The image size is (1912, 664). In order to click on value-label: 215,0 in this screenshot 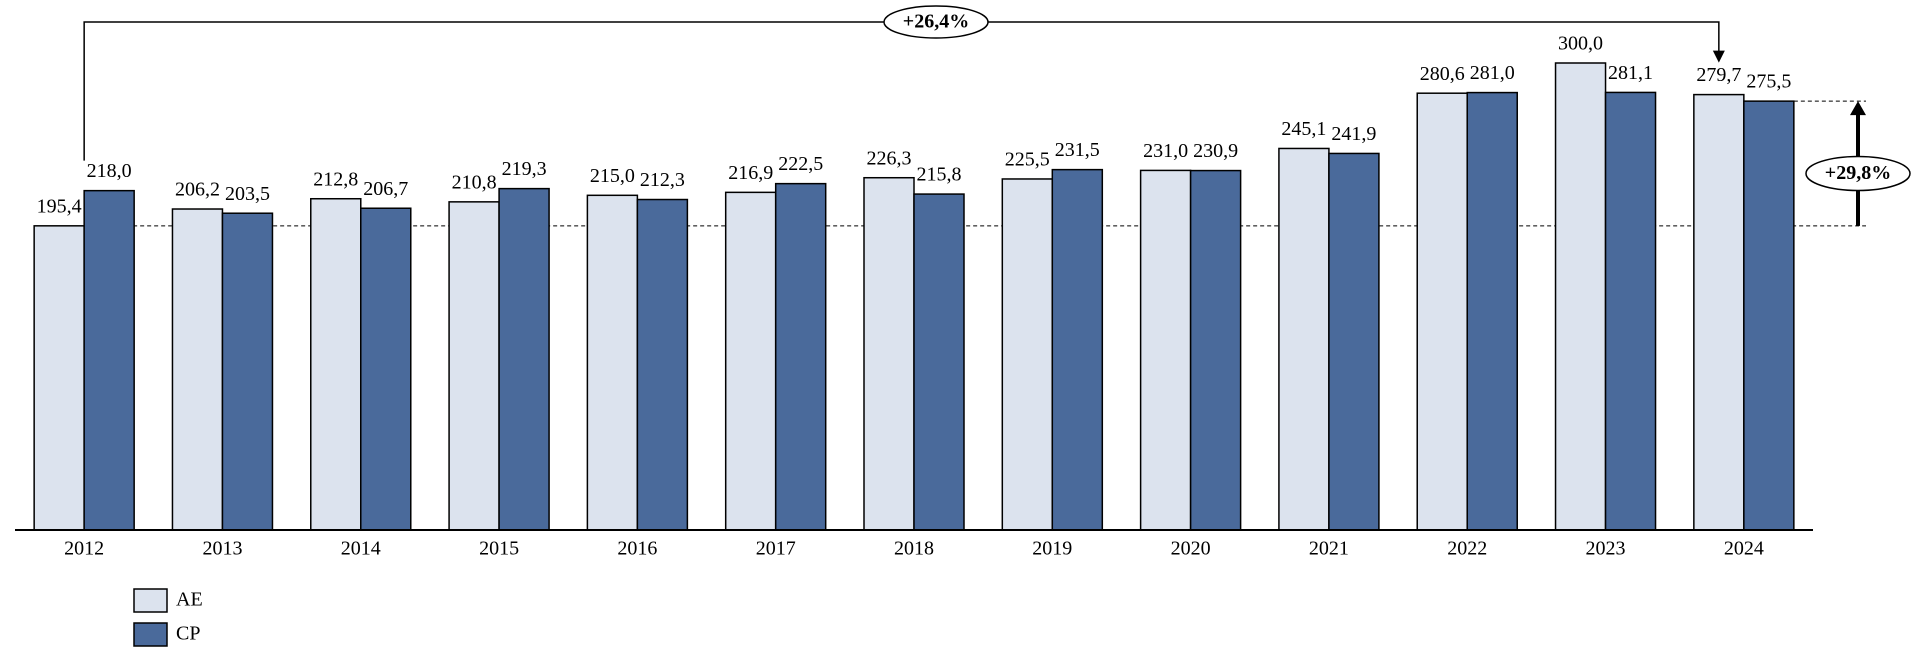, I will do `click(612, 176)`.